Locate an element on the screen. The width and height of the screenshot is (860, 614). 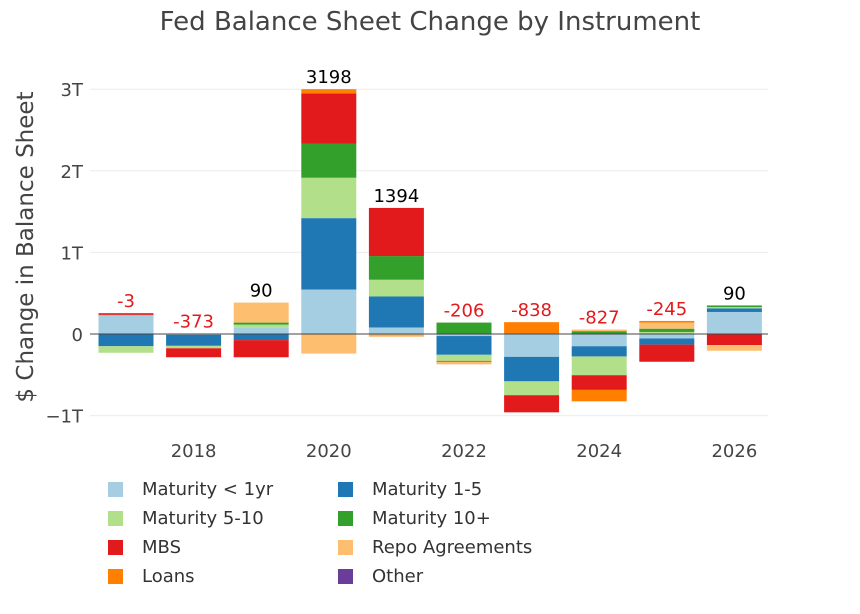
y-tick-labels: −1T 0 1T 2T 3T is located at coordinates (64, 253).